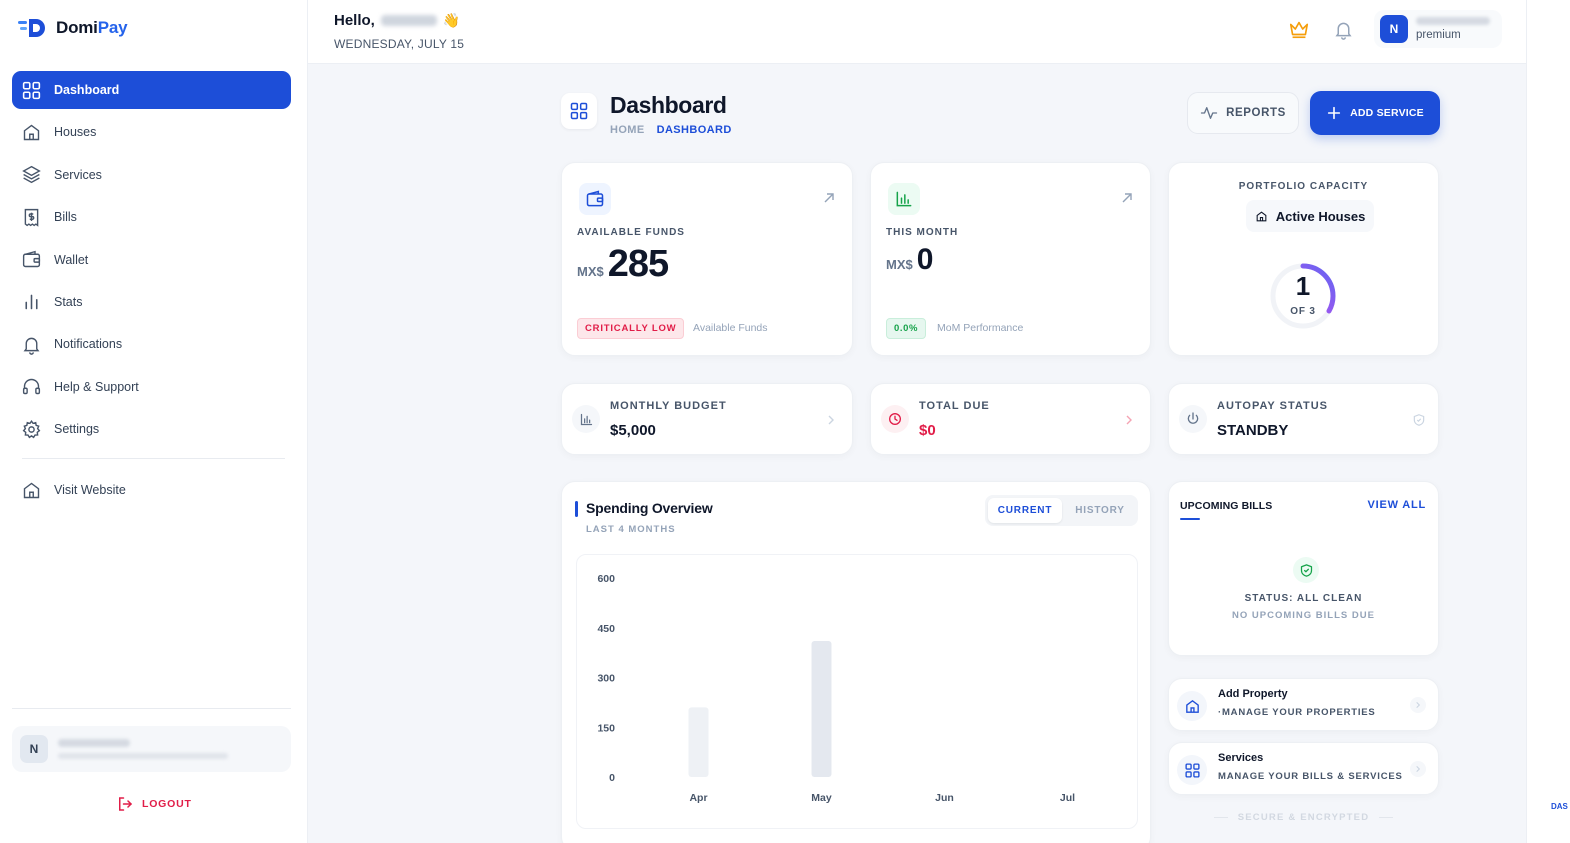 Image resolution: width=1570 pixels, height=843 pixels. I want to click on profile-menu: N premium, so click(1438, 29).